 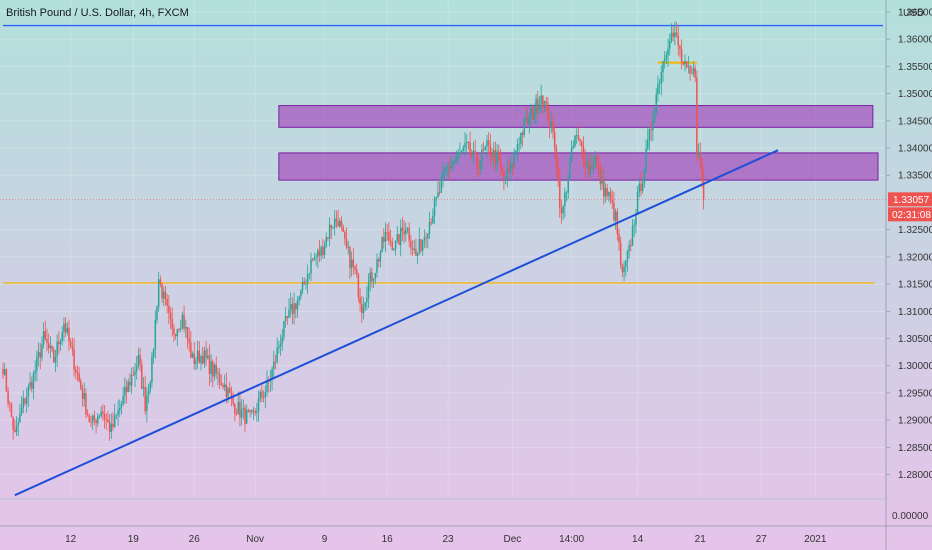 I want to click on time-axis: 12 19 26 Nov 9 16 23 Dec 14:00 14 21 27 2021, so click(x=446, y=539).